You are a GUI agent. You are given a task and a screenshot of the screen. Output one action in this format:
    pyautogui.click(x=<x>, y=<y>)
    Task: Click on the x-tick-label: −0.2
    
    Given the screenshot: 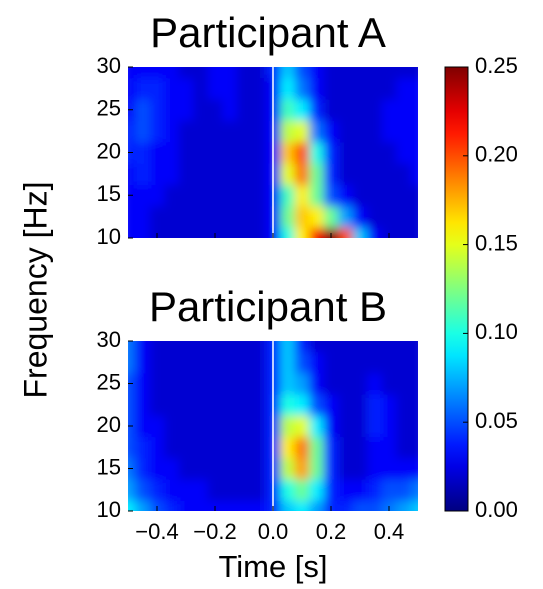 What is the action you would take?
    pyautogui.click(x=214, y=531)
    